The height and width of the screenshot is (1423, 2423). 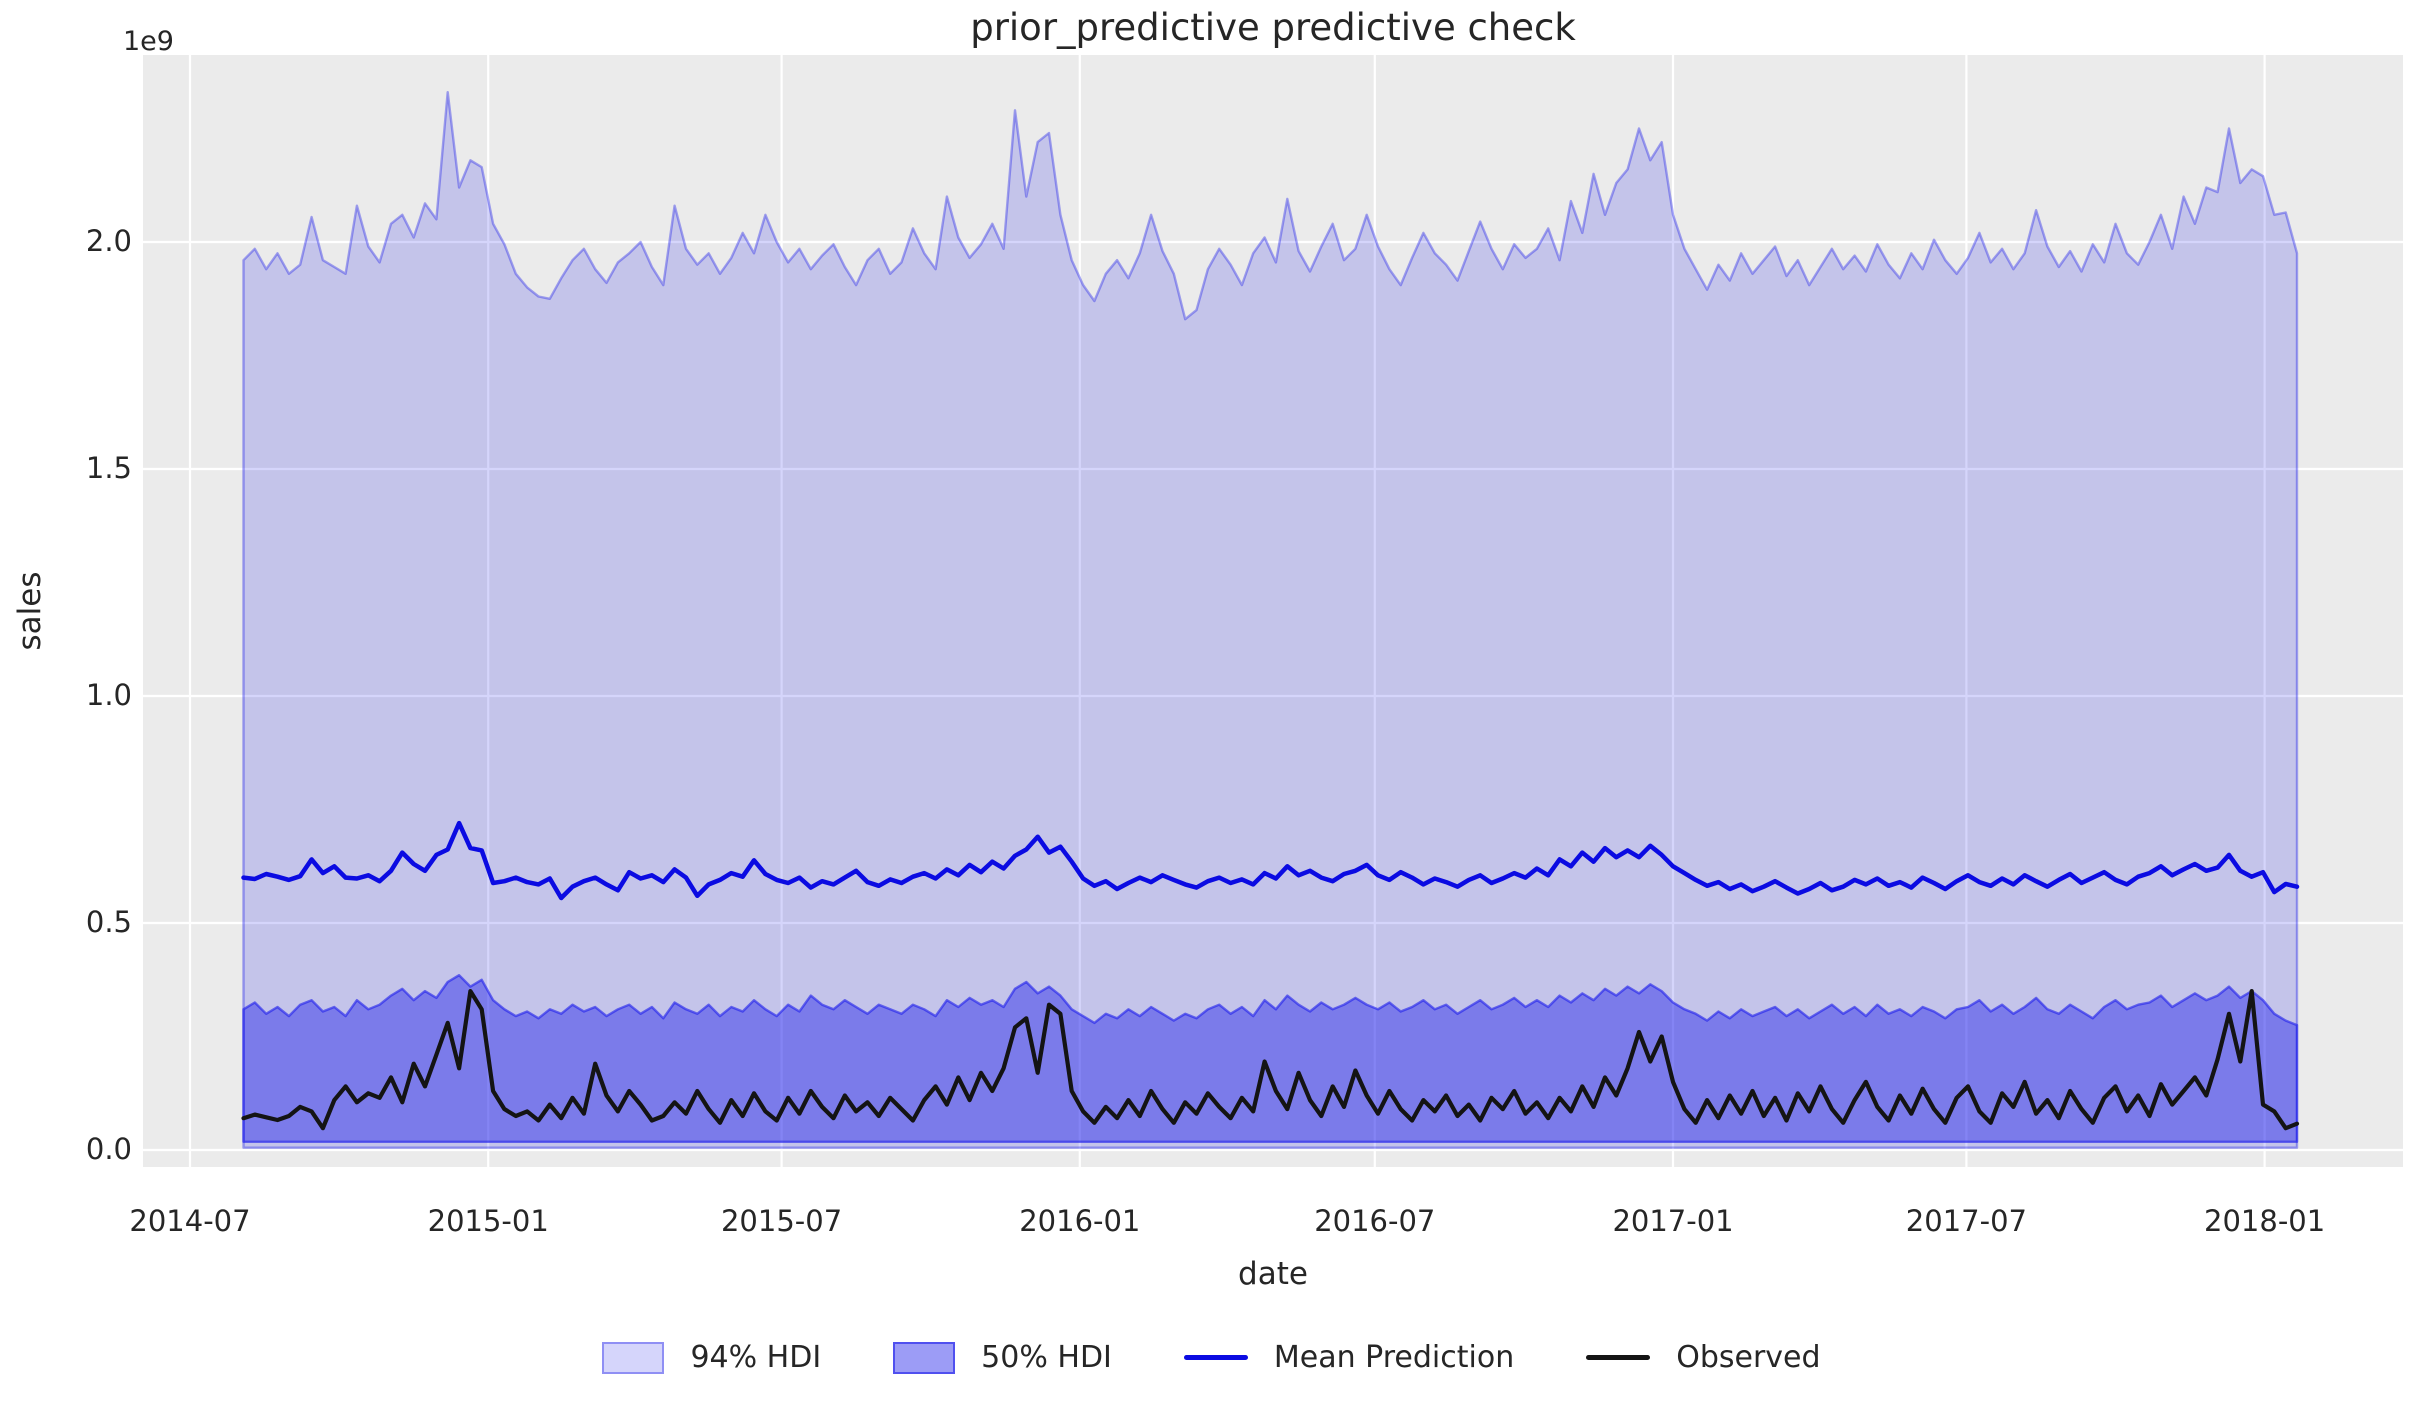 What do you see at coordinates (781, 1221) in the screenshot?
I see `x-tick-label: 2015-07` at bounding box center [781, 1221].